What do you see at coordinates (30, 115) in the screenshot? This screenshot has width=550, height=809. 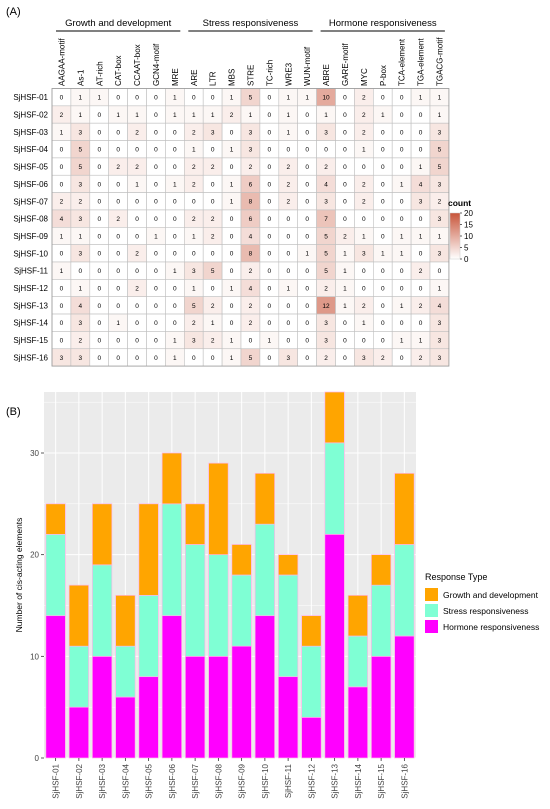 I see `row-label: SjHSF-02` at bounding box center [30, 115].